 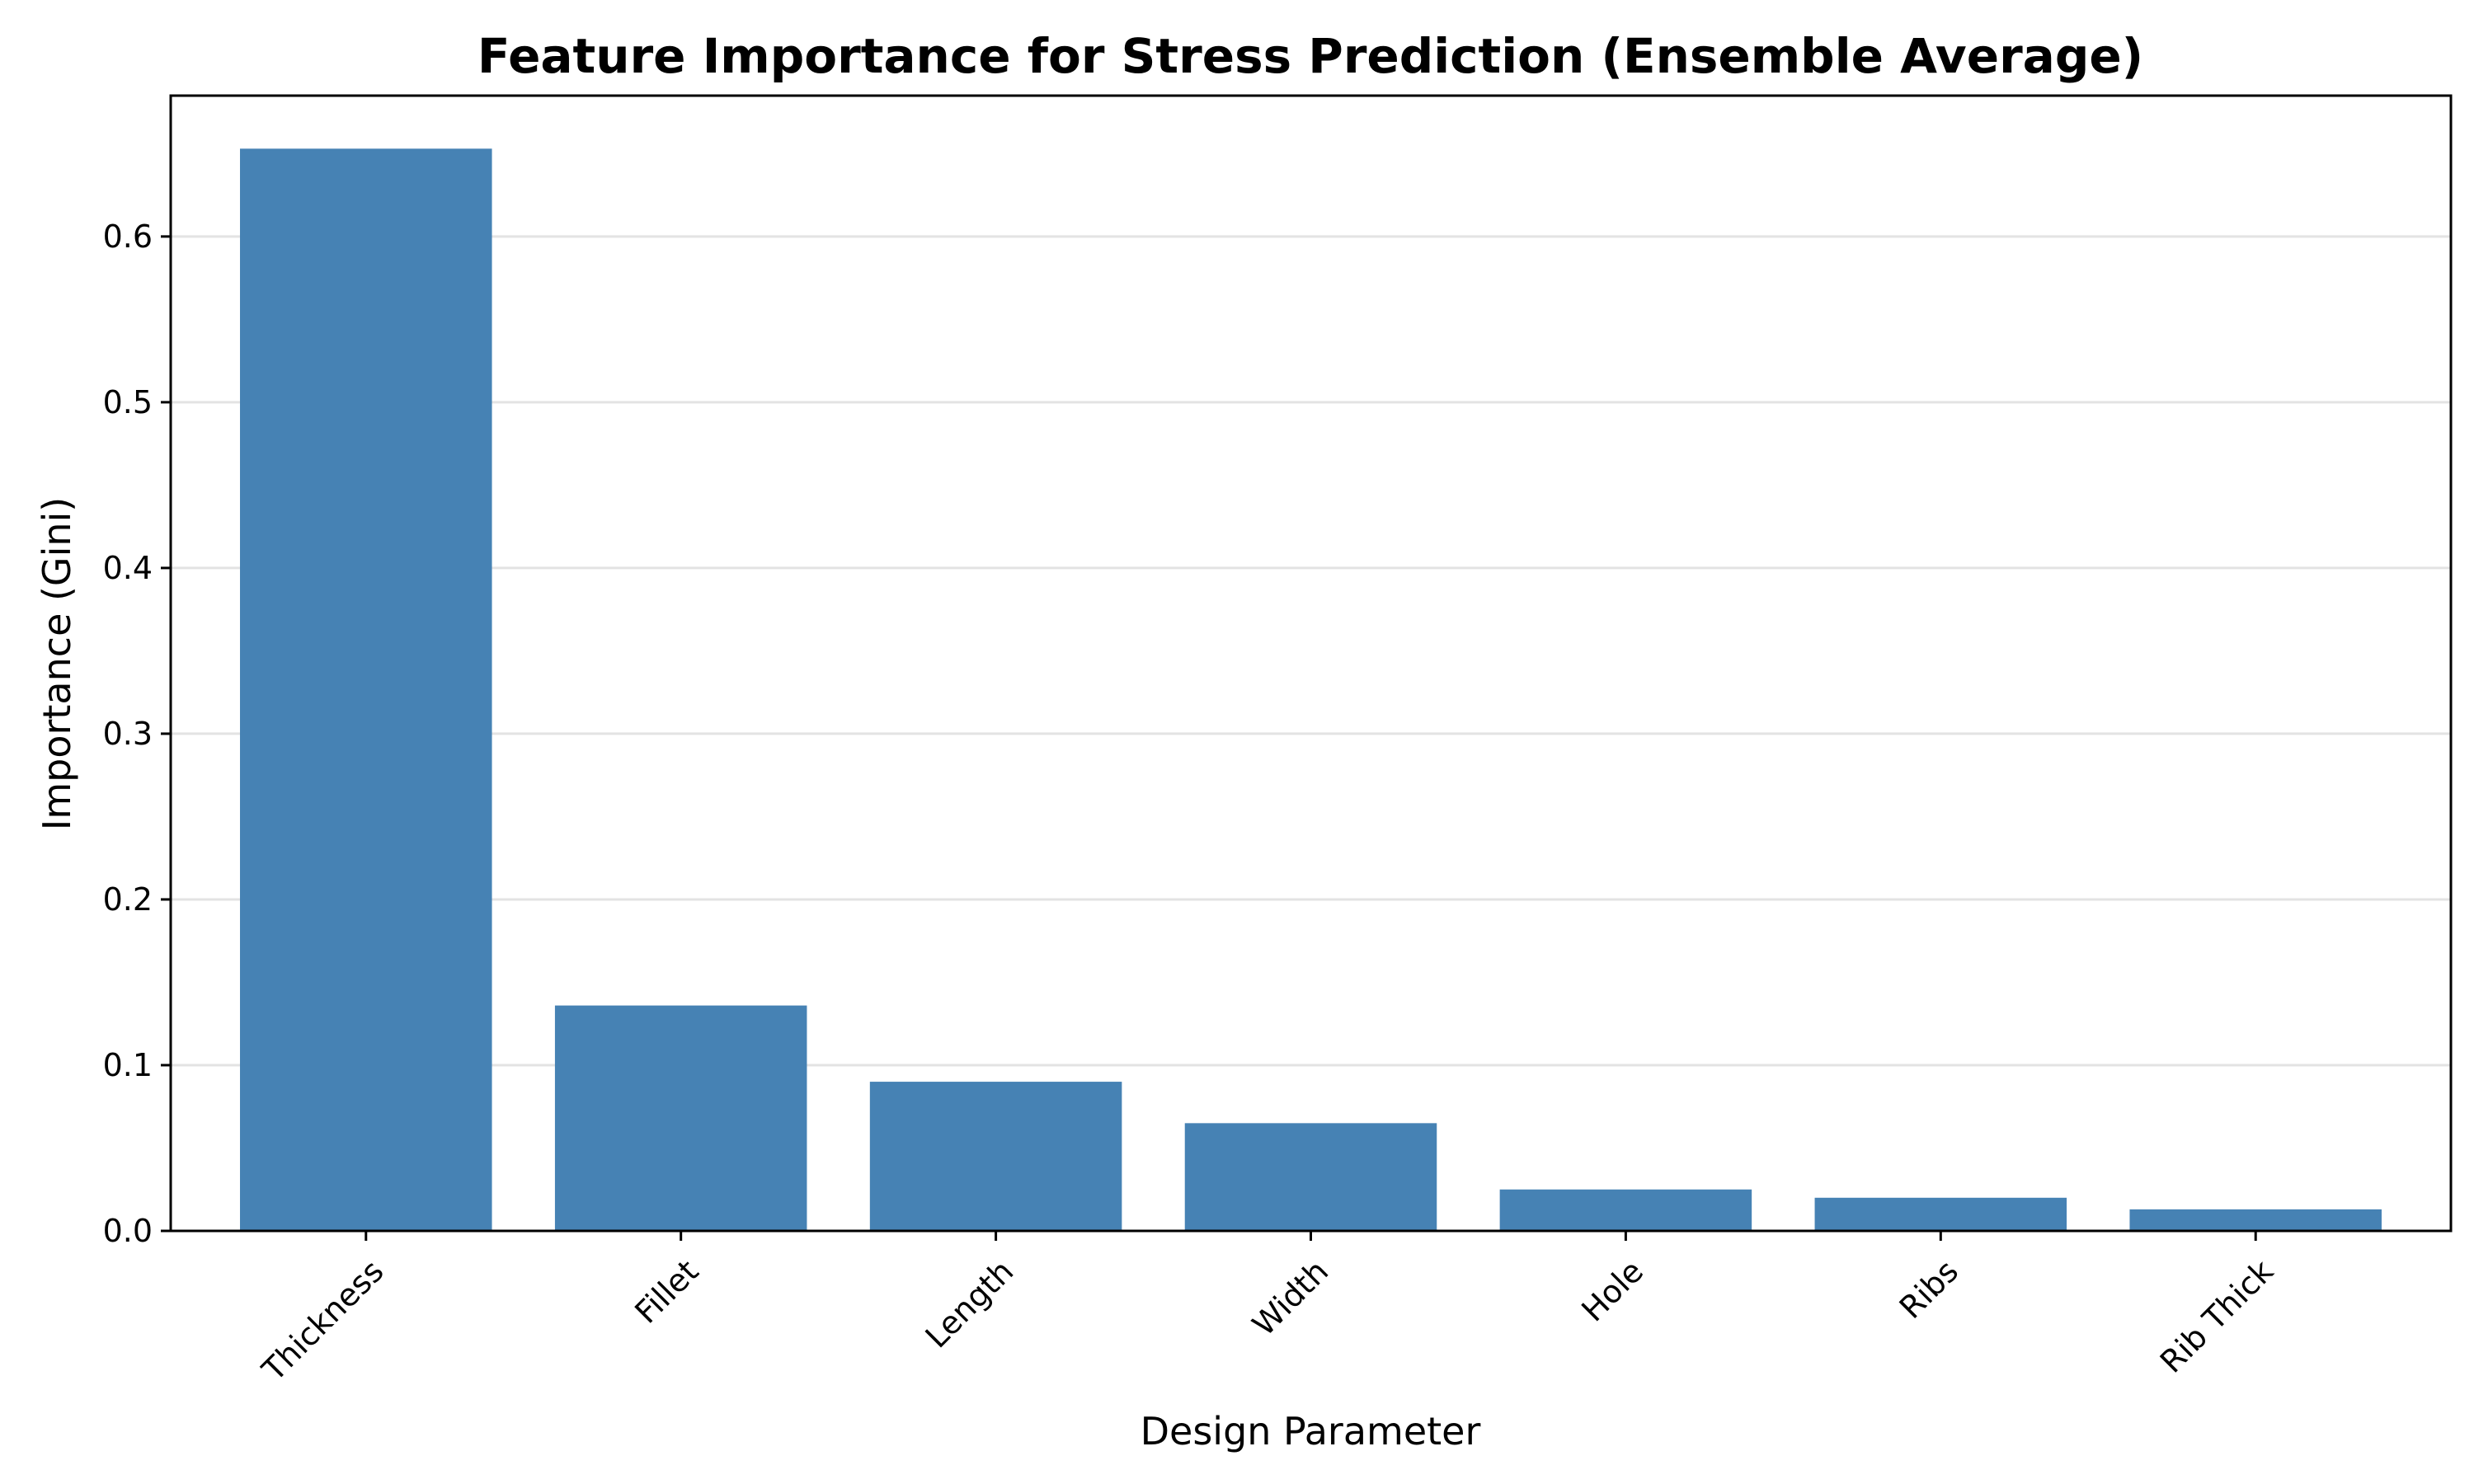 I want to click on x-tick-label: Hole, so click(x=1612, y=1291).